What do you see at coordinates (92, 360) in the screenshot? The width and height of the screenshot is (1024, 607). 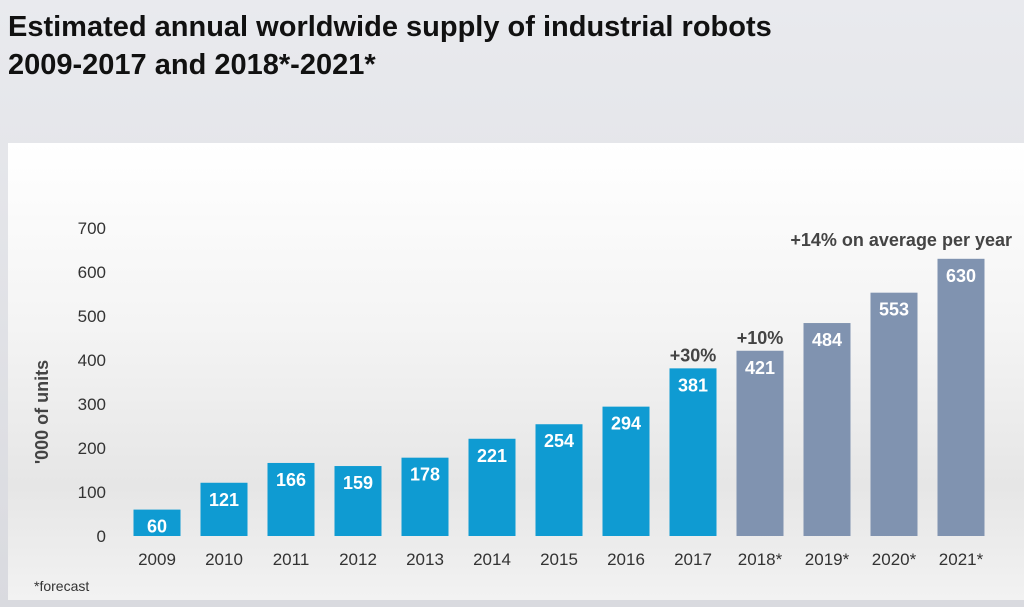 I see `y-tick-label: 400` at bounding box center [92, 360].